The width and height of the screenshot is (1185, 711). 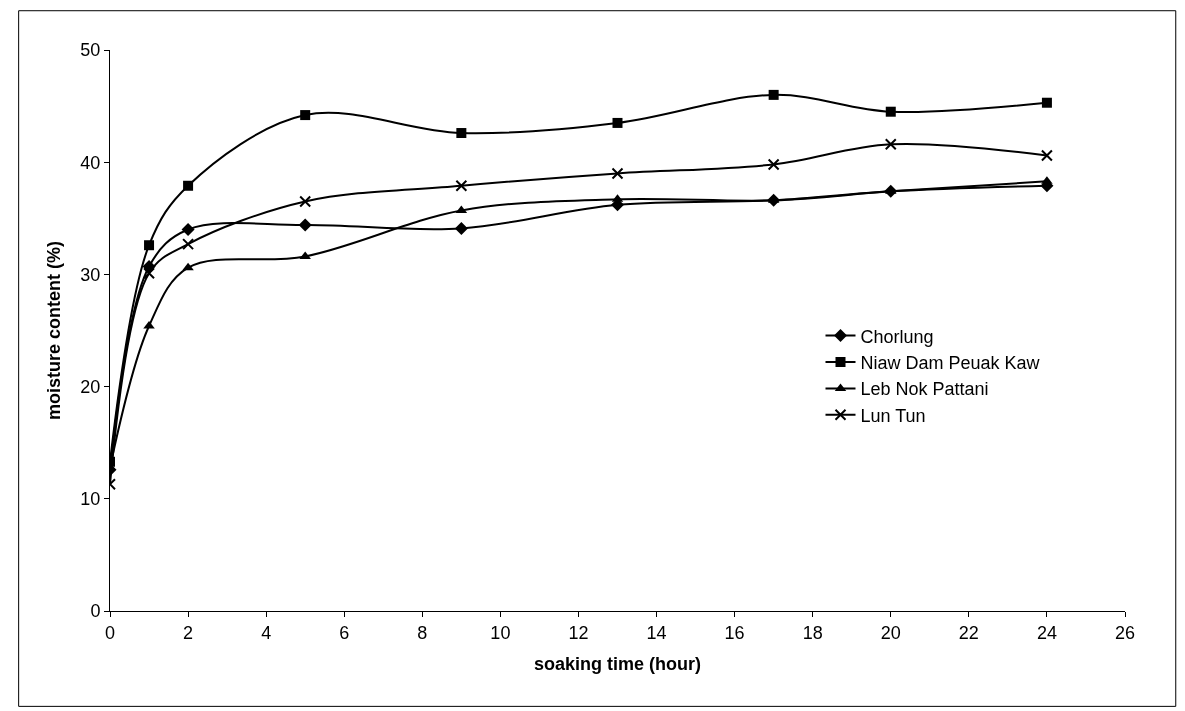 I want to click on y-tick-label: 50, so click(x=90, y=50).